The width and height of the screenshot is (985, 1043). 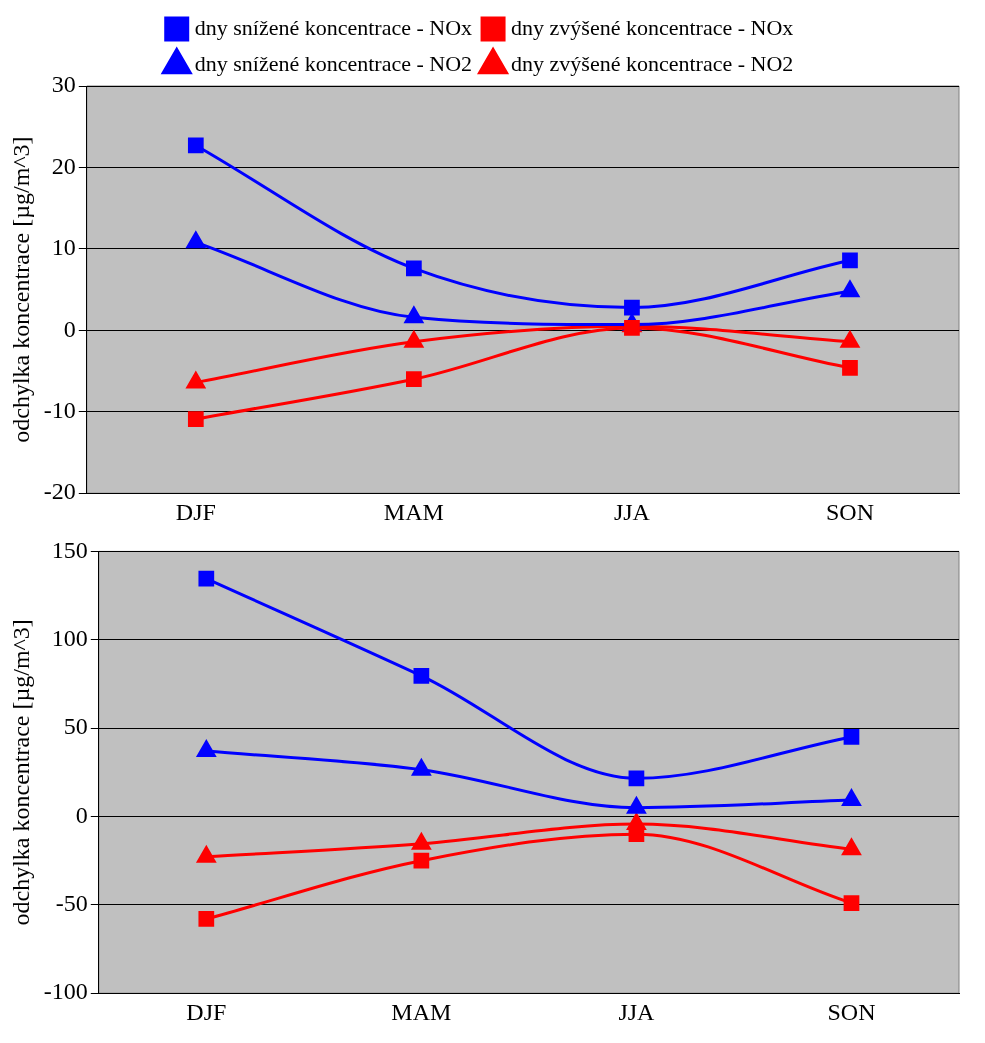 I want to click on y-tick-label: 20, so click(x=63, y=165).